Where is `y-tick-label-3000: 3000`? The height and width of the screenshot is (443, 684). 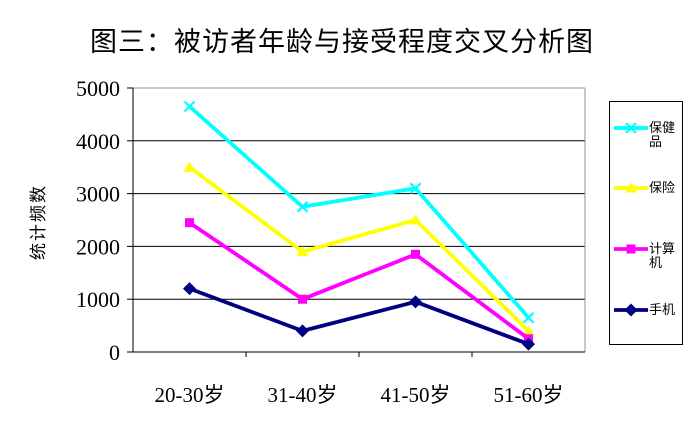 y-tick-label-3000: 3000 is located at coordinates (98, 194).